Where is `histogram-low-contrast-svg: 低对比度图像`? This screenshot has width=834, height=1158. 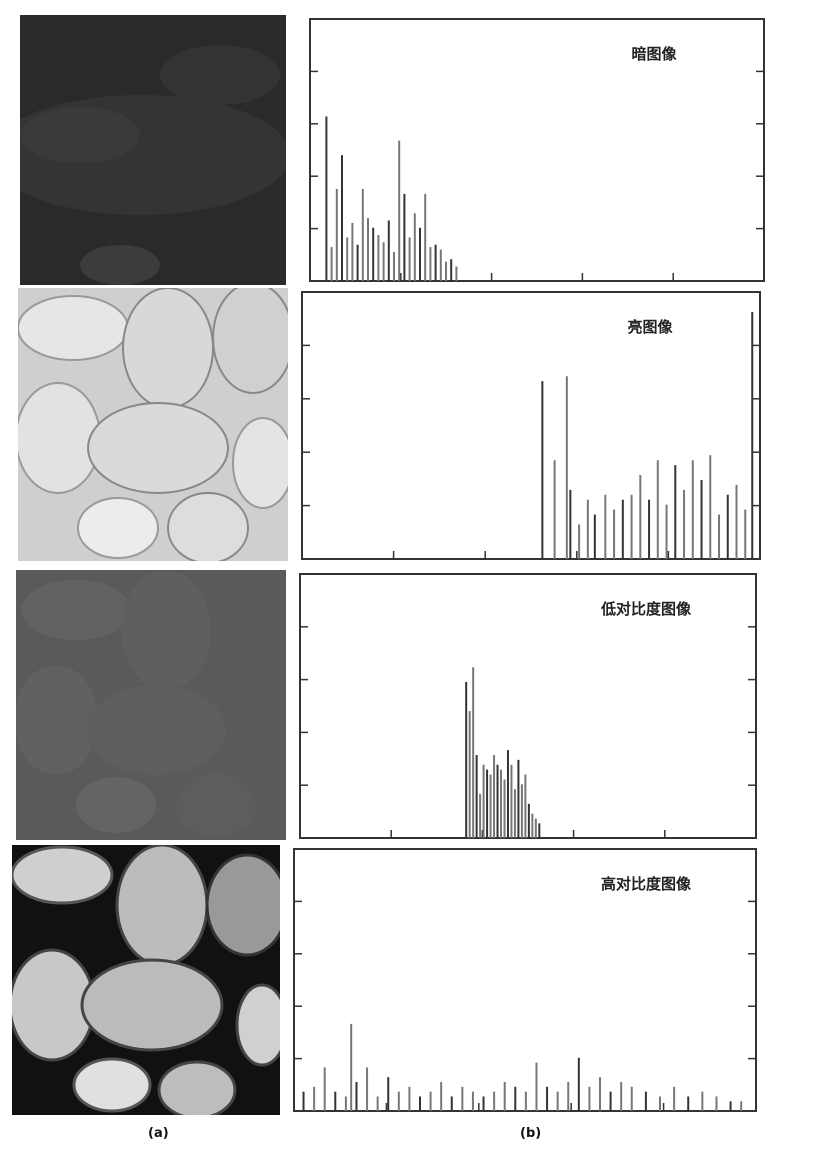
histogram-low-contrast-svg: 低对比度图像 is located at coordinates (528, 706).